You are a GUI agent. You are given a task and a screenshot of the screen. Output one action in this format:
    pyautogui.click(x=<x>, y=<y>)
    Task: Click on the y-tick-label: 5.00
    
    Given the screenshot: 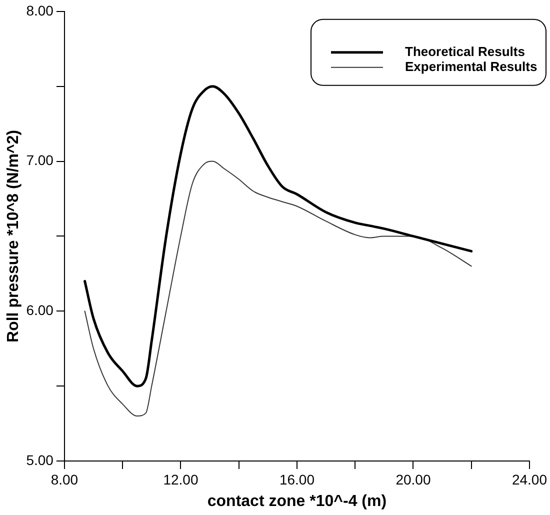 What is the action you would take?
    pyautogui.click(x=40, y=460)
    